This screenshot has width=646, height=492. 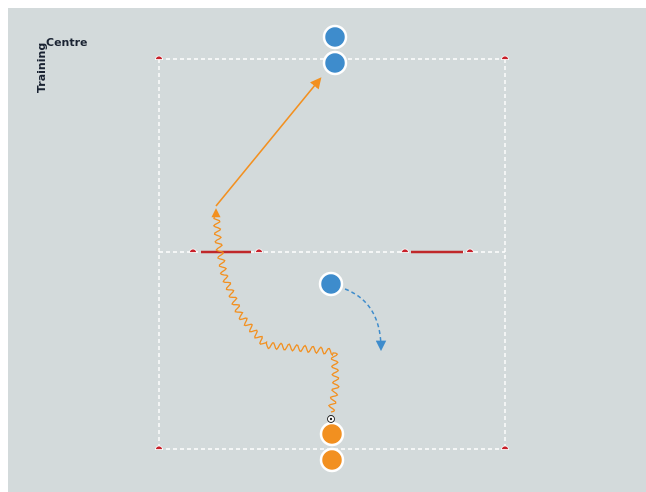 What do you see at coordinates (332, 460) in the screenshot?
I see `player-orange-queue` at bounding box center [332, 460].